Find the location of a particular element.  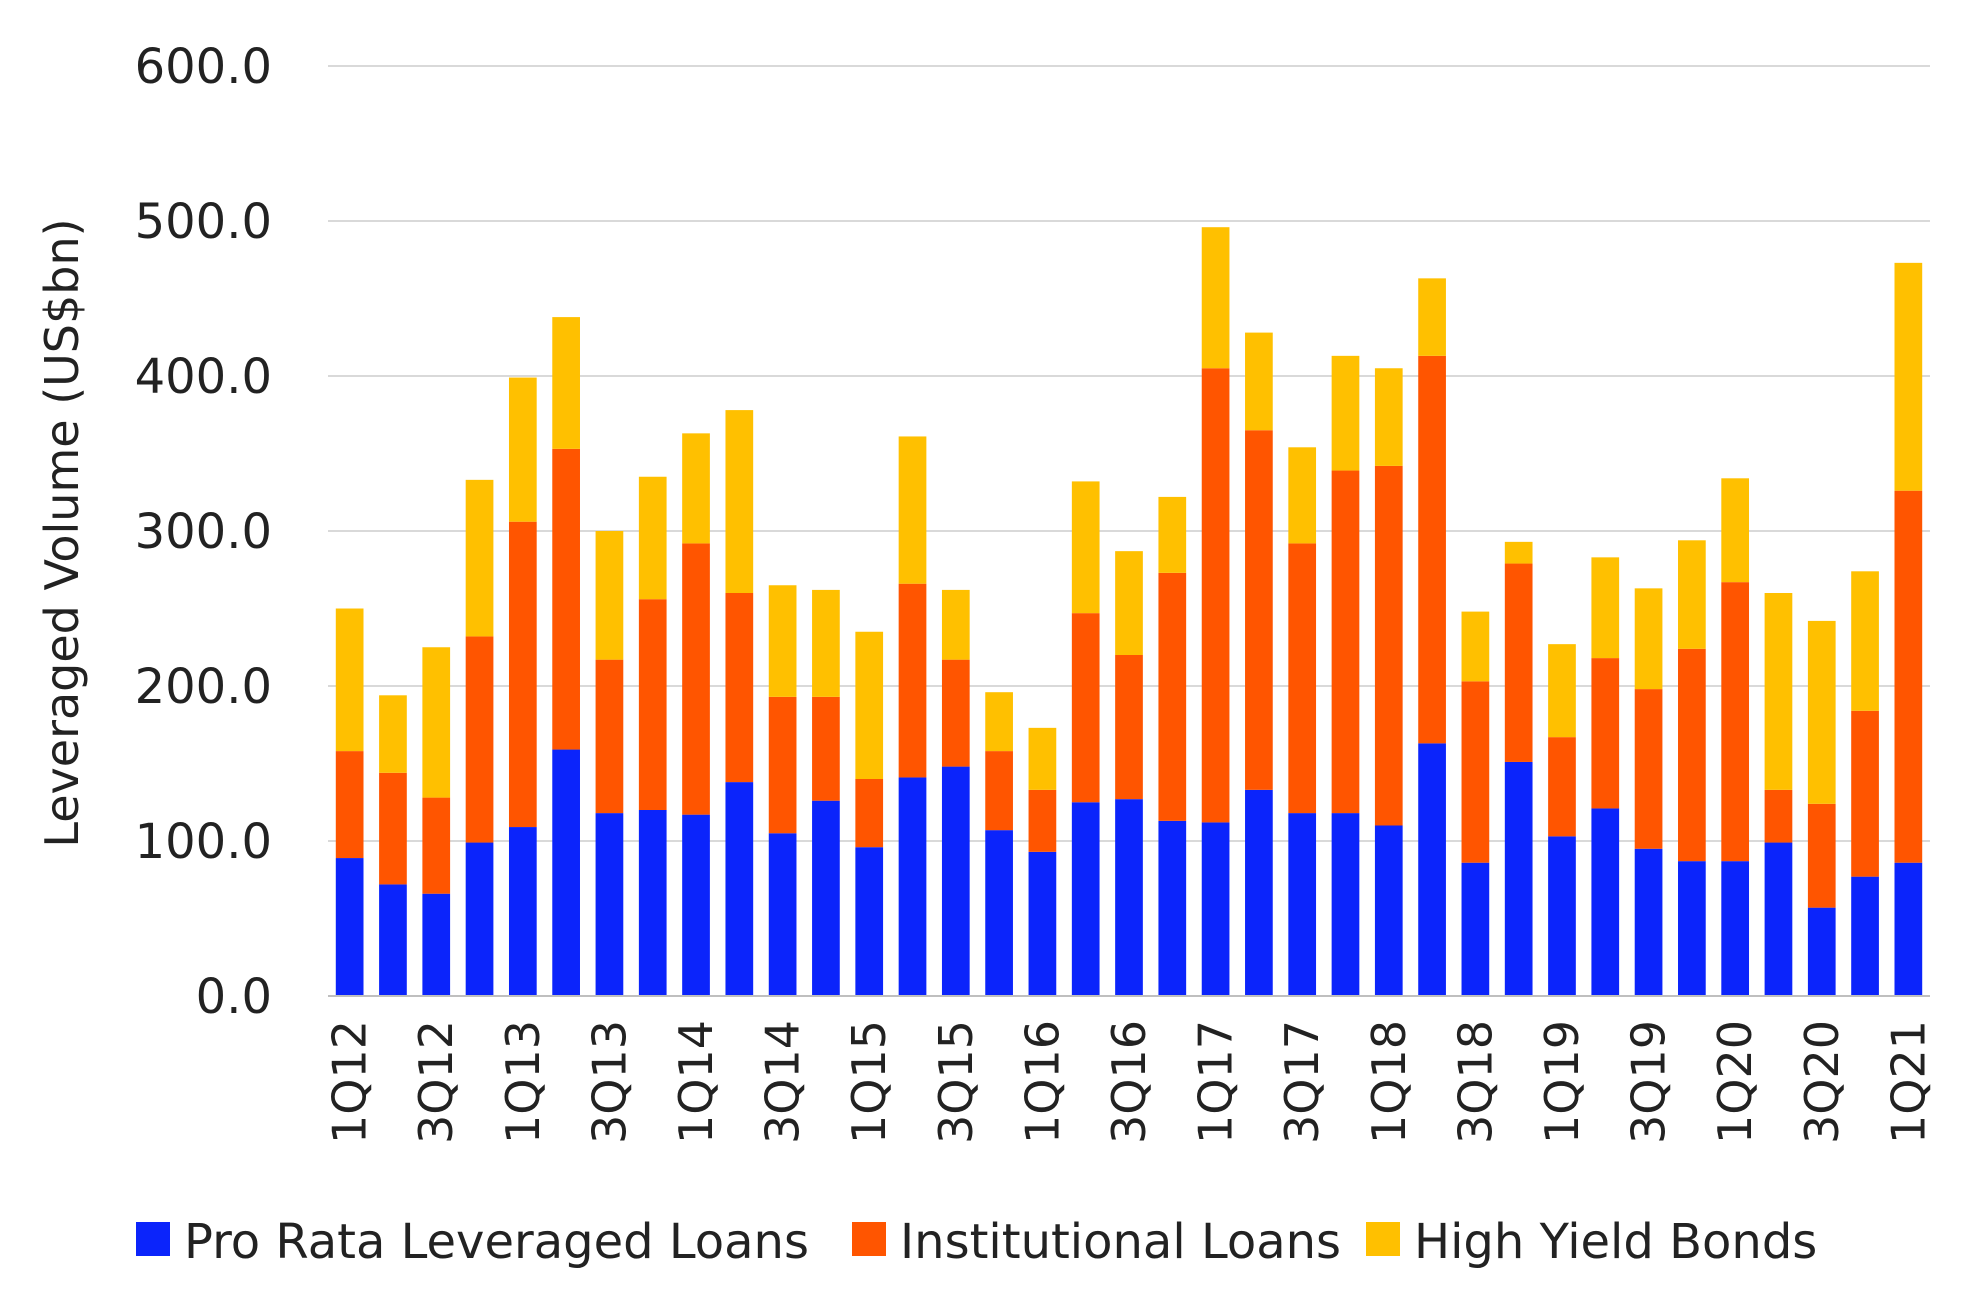

bar-segment-high-yield-bonds-1q14 is located at coordinates (696, 488).